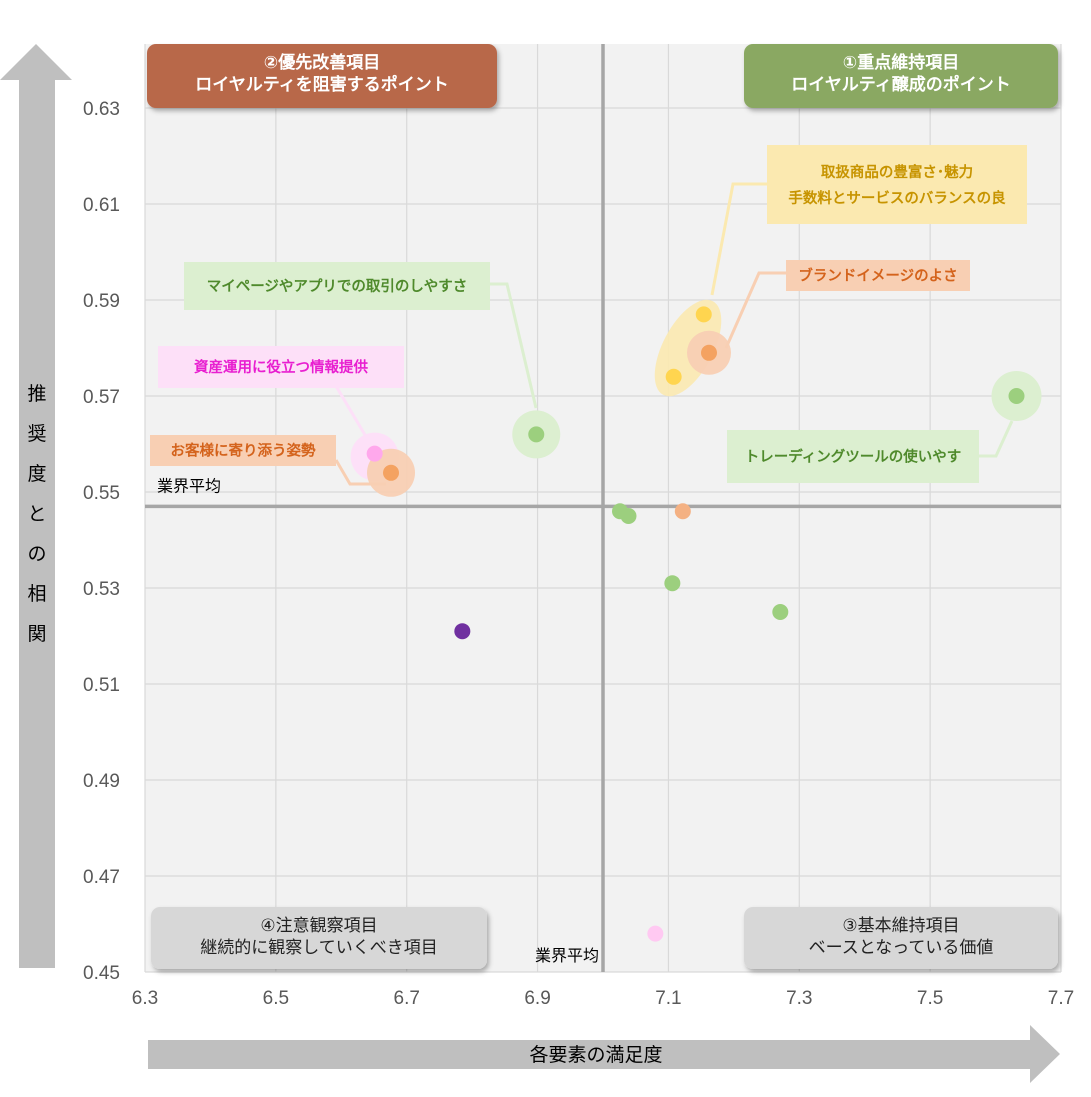  What do you see at coordinates (36, 434) in the screenshot?
I see `y-axis-title-char-1: 奨` at bounding box center [36, 434].